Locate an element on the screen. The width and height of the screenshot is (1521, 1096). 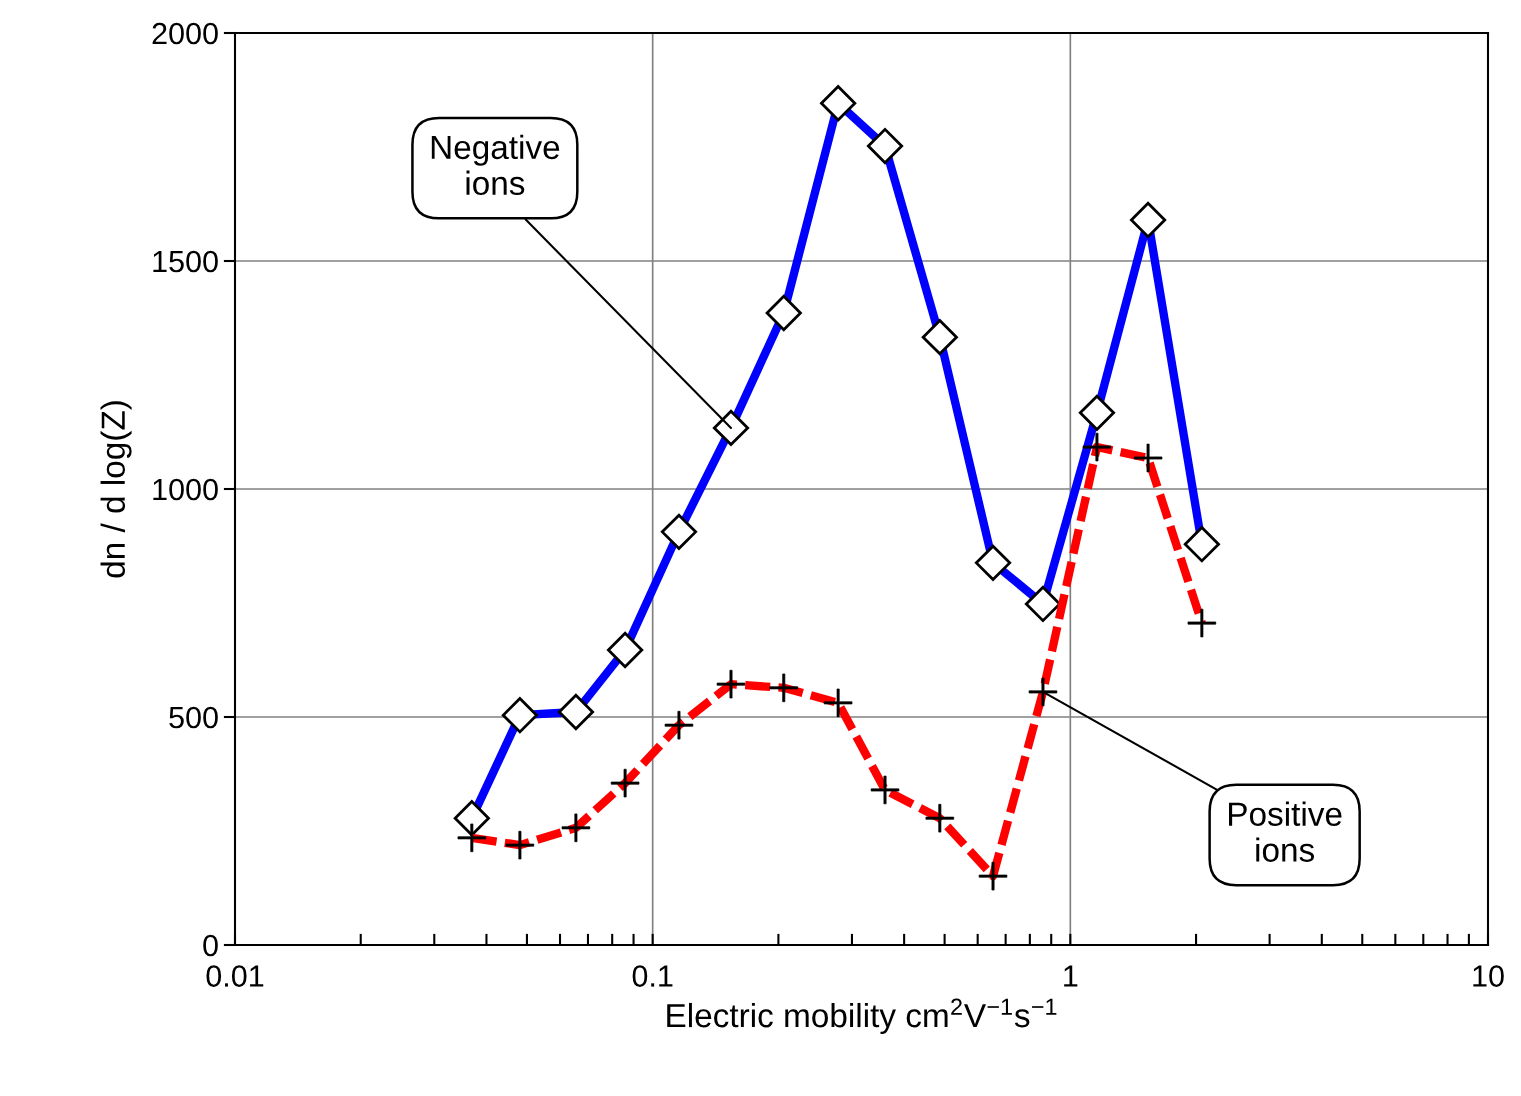
y-tick-label: 500 is located at coordinates (193, 717).